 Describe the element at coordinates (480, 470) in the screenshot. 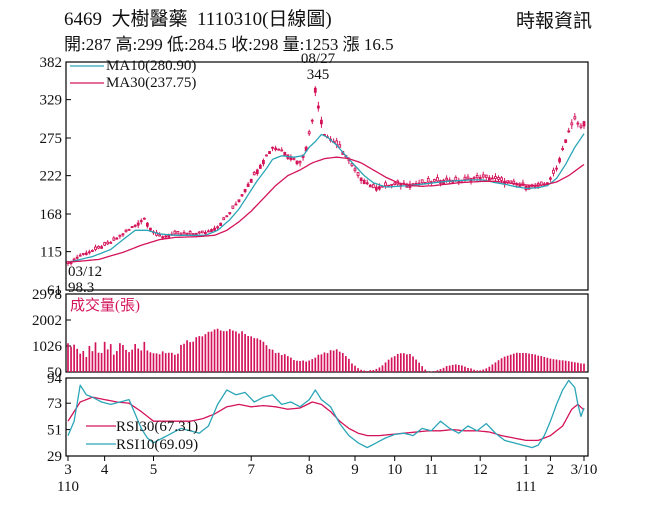

I see `x-axis-tick-label: 12` at that location.